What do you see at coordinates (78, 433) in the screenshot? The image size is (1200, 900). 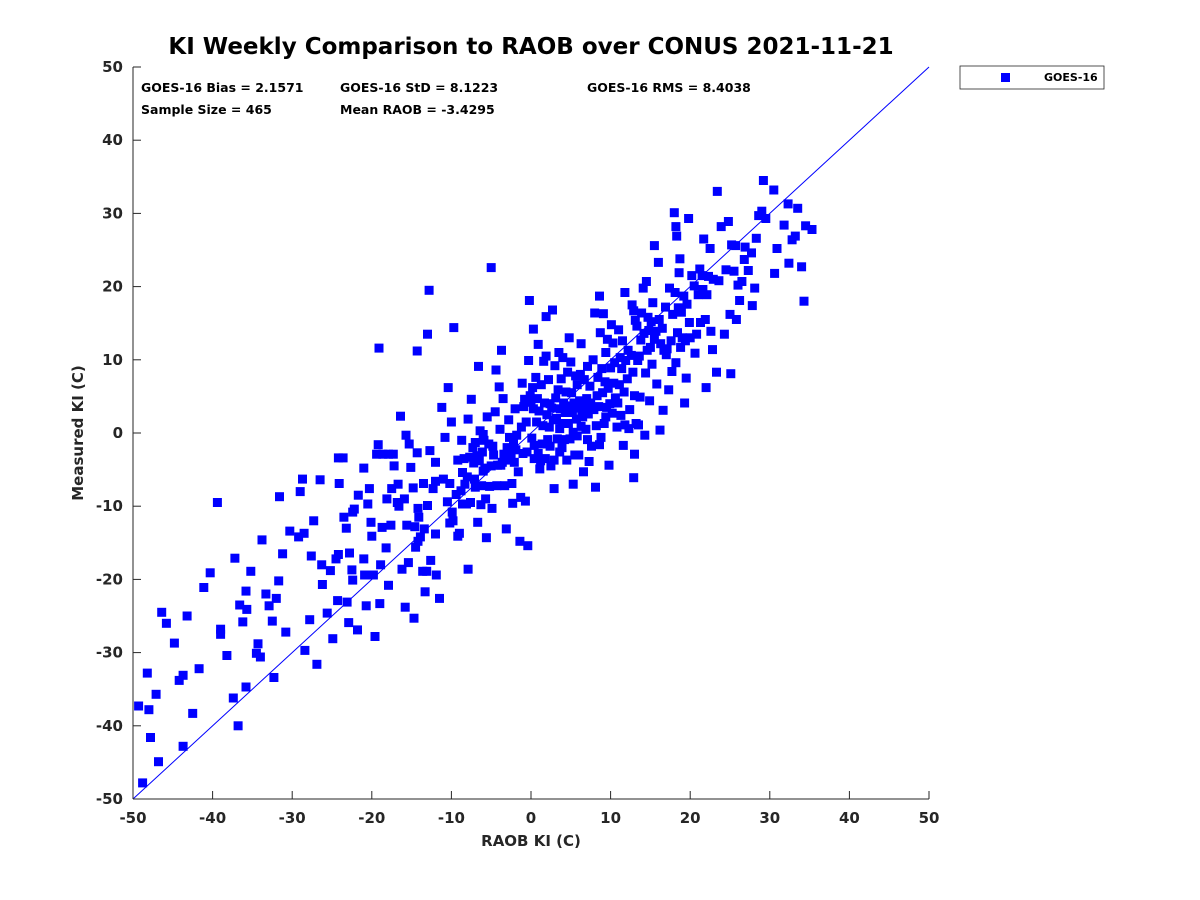 I see `y-axis-label: Measured KI (C)` at bounding box center [78, 433].